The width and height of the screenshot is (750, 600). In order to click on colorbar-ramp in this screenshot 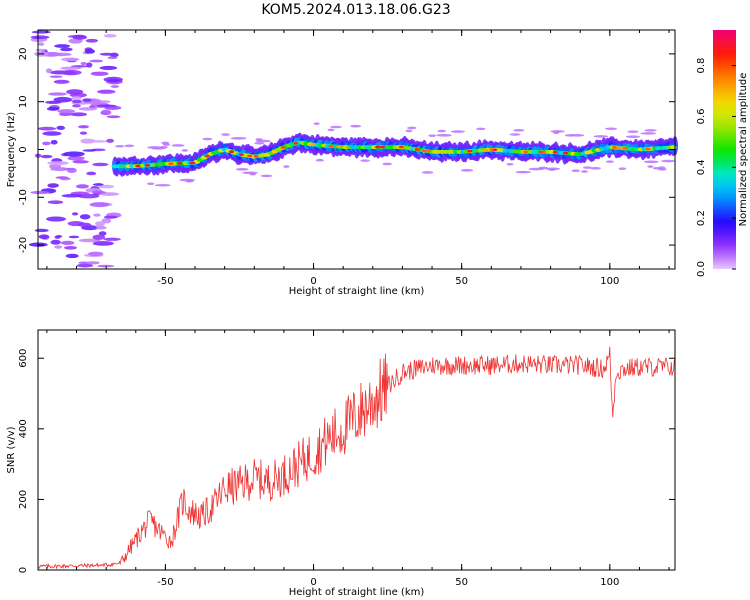, I will do `click(724, 149)`.